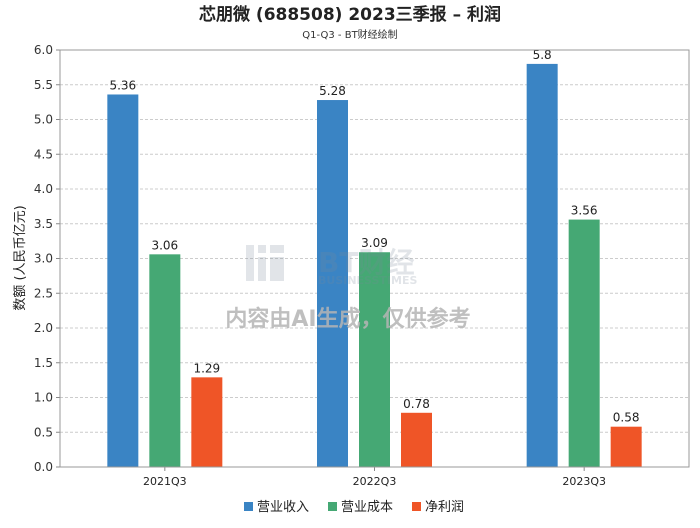  What do you see at coordinates (347, 319) in the screenshot?
I see `watermark-text: 内容由AI生成，仅供参考` at bounding box center [347, 319].